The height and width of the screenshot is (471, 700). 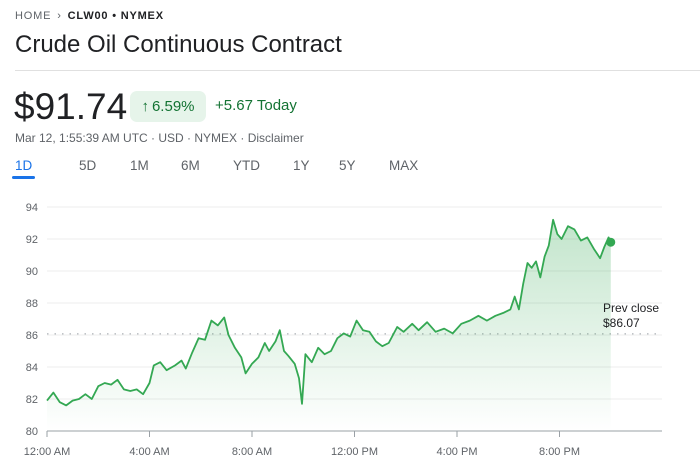 What do you see at coordinates (32, 240) in the screenshot?
I see `y-tick-label: 92` at bounding box center [32, 240].